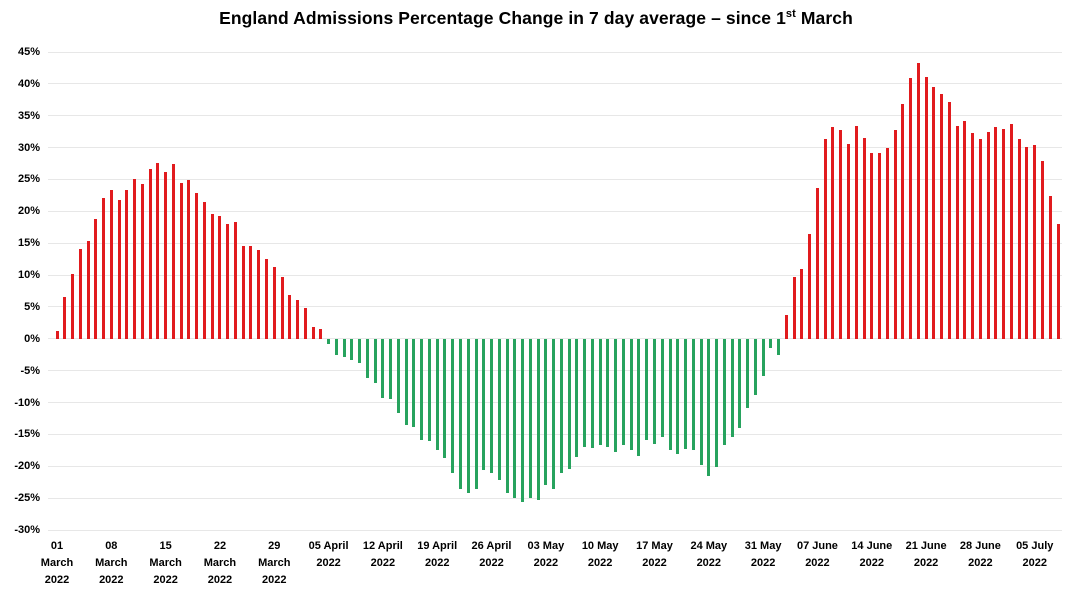  Describe the element at coordinates (763, 555) in the screenshot. I see `x-axis-tick-label: 31 May 2022` at that location.